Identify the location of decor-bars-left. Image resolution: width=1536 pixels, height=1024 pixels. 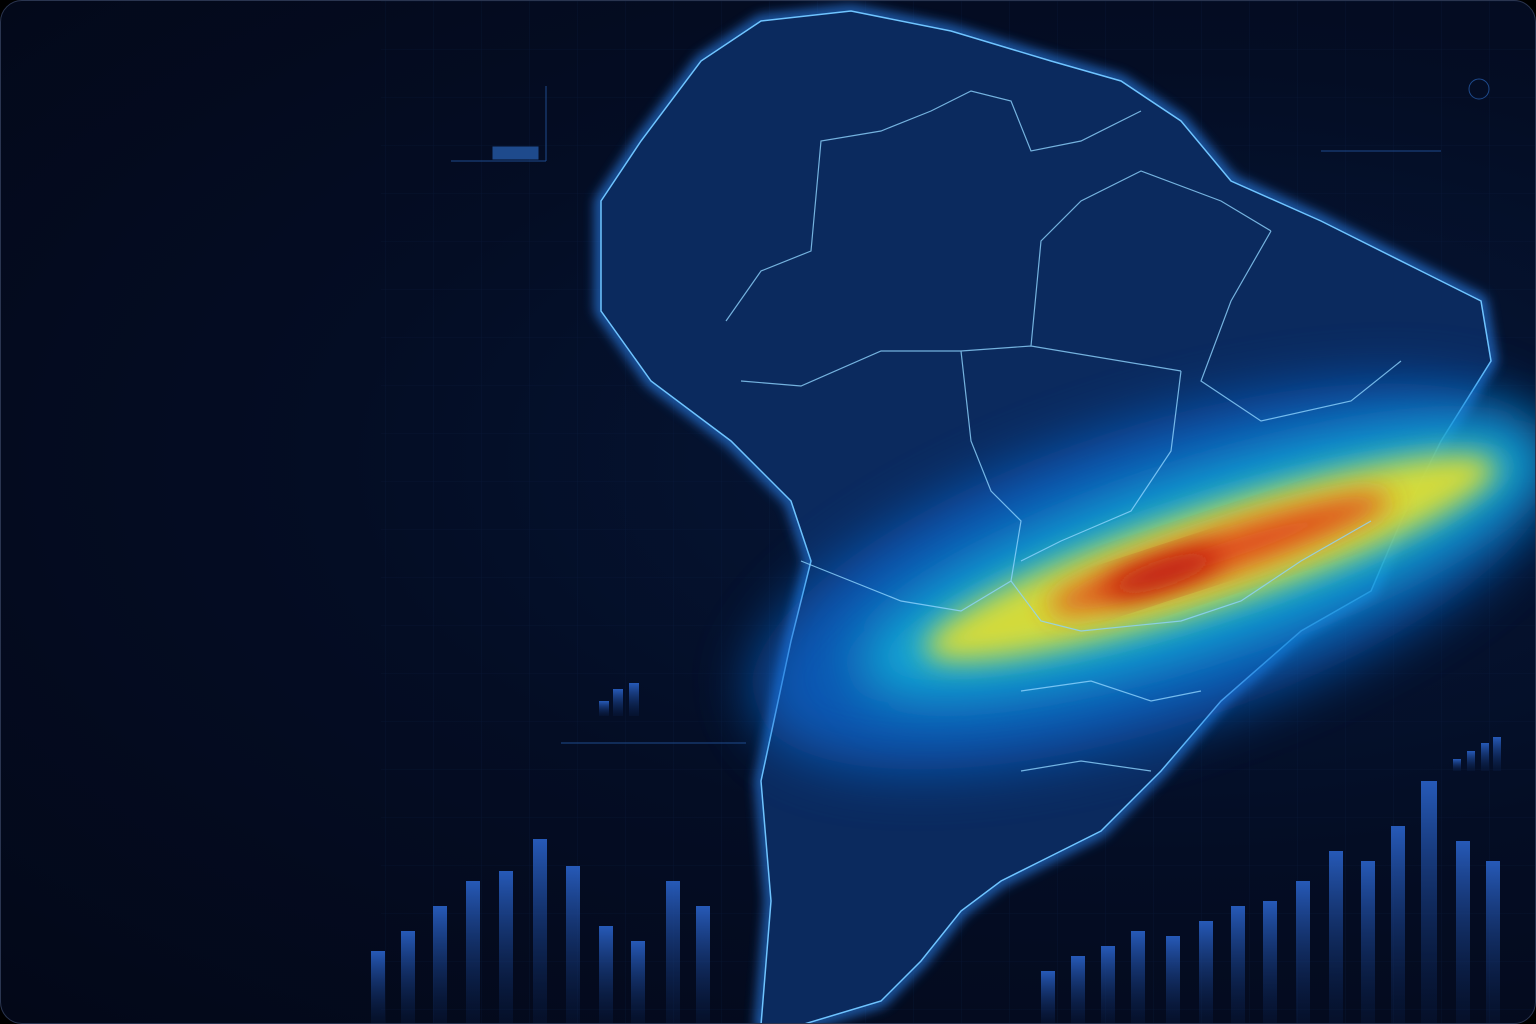
(540, 853).